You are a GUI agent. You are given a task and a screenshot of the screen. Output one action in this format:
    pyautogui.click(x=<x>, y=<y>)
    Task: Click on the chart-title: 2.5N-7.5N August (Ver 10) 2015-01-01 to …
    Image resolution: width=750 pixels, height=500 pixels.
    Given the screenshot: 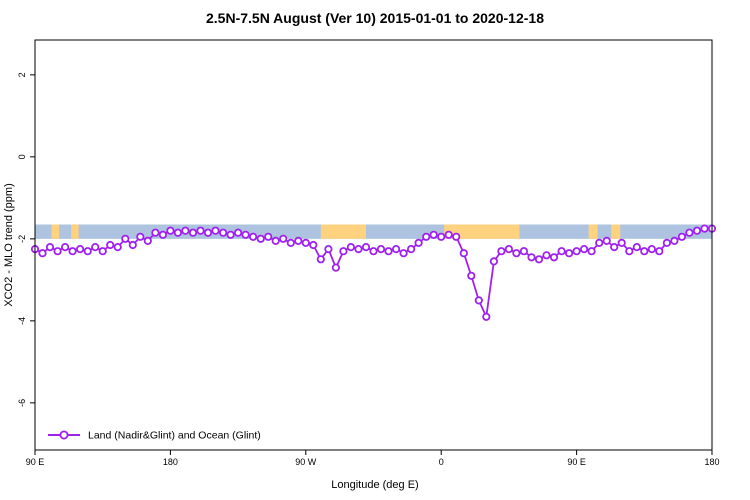 What is the action you would take?
    pyautogui.click(x=375, y=18)
    